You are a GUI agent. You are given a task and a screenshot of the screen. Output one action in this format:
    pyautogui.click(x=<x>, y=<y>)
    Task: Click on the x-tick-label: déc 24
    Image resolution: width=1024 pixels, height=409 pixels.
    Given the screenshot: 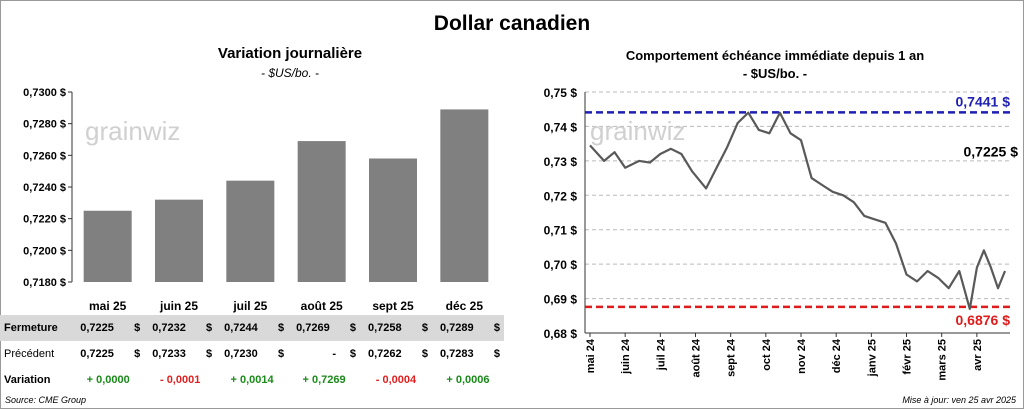 What is the action you would take?
    pyautogui.click(x=837, y=355)
    